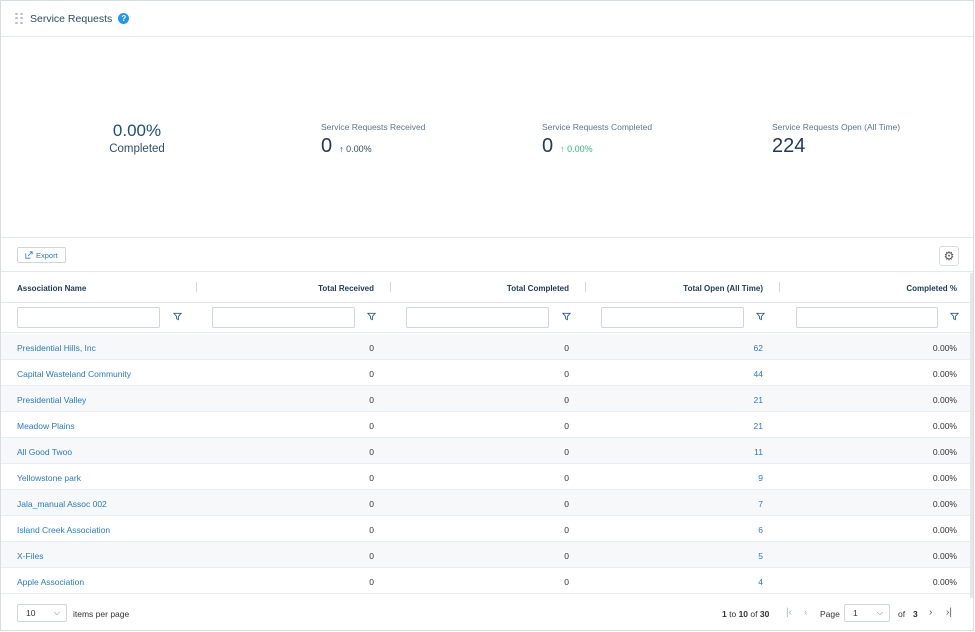 This screenshot has width=975, height=632. I want to click on range-to: 10, so click(743, 614).